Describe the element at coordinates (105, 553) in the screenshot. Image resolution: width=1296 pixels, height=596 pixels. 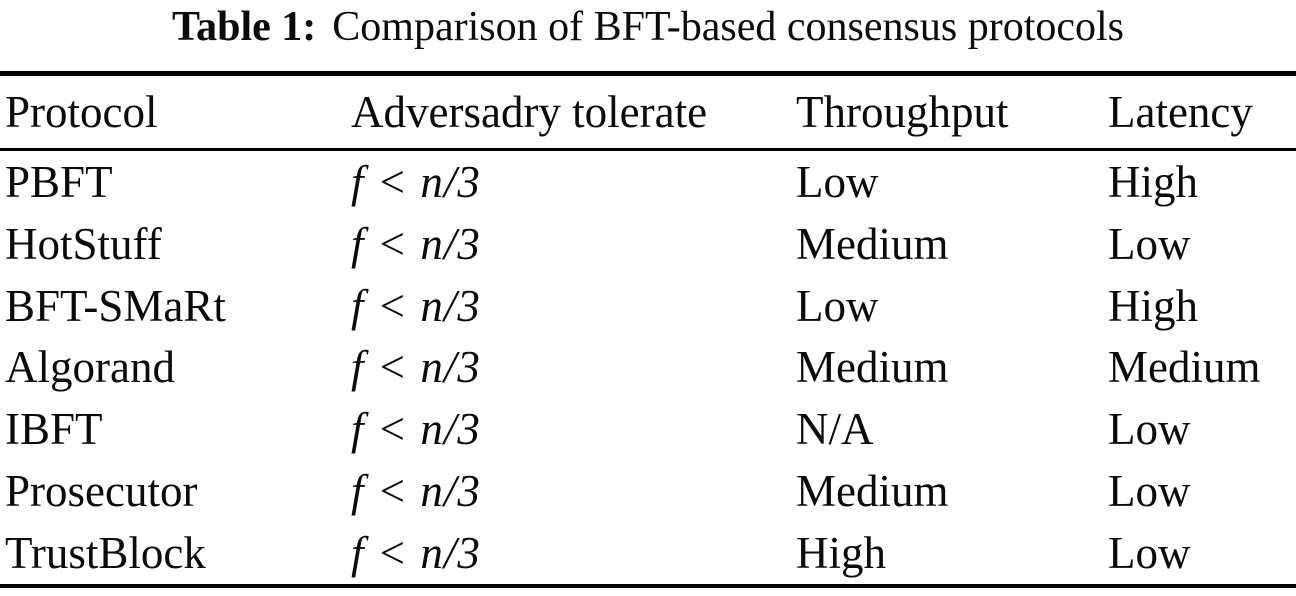
I see `protocol-cell: TrustBlock` at that location.